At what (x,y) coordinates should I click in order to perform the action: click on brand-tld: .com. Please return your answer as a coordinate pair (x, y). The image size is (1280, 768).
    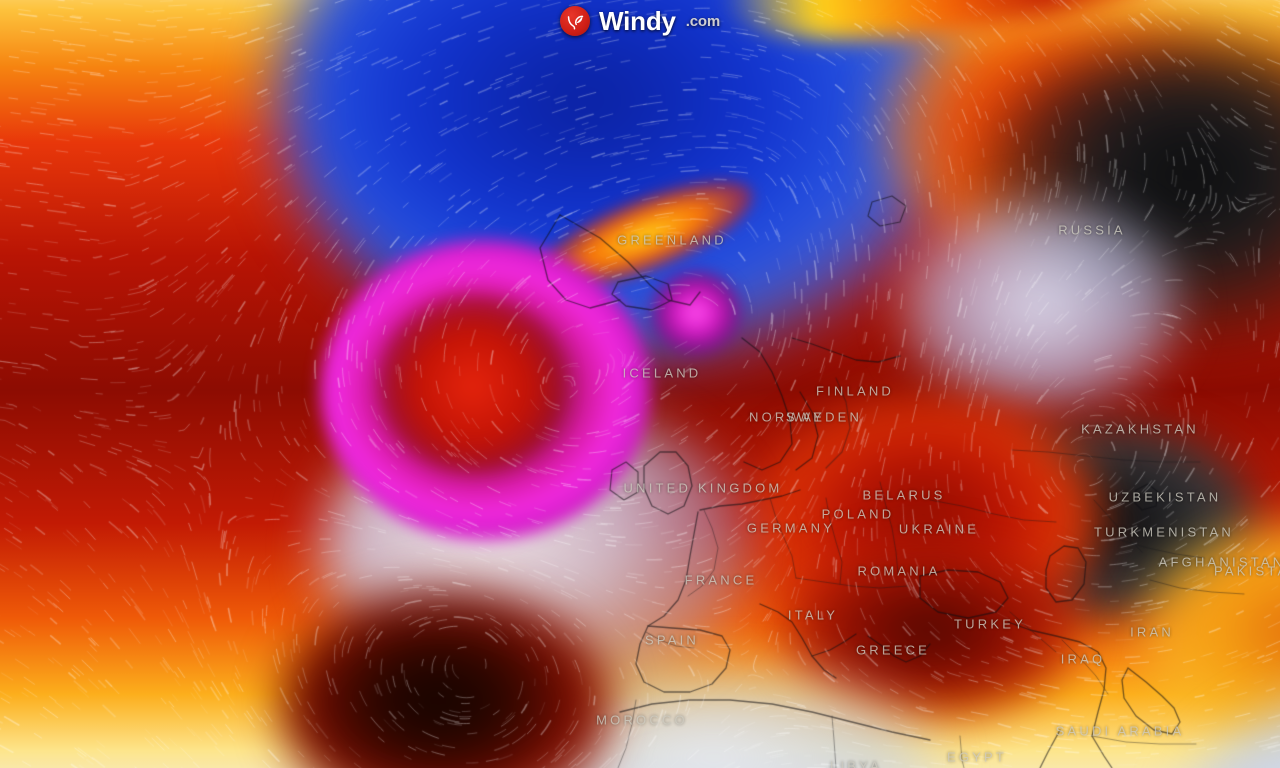
    Looking at the image, I should click on (702, 21).